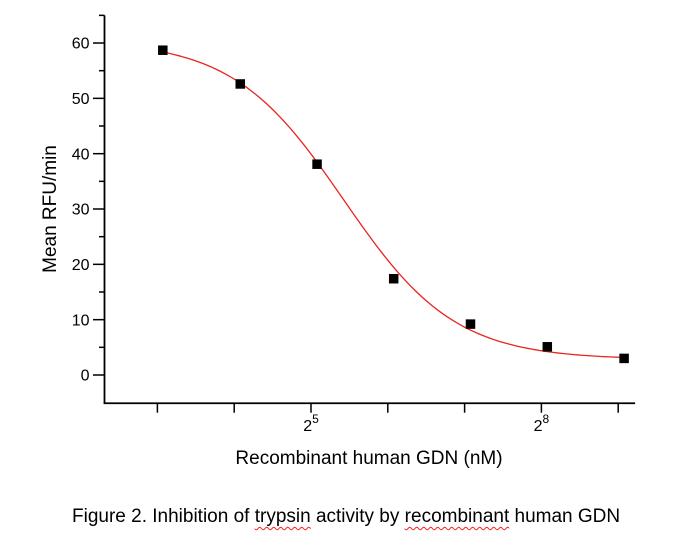 This screenshot has height=557, width=683. What do you see at coordinates (387, 408) in the screenshot?
I see `x-axis-ticks` at bounding box center [387, 408].